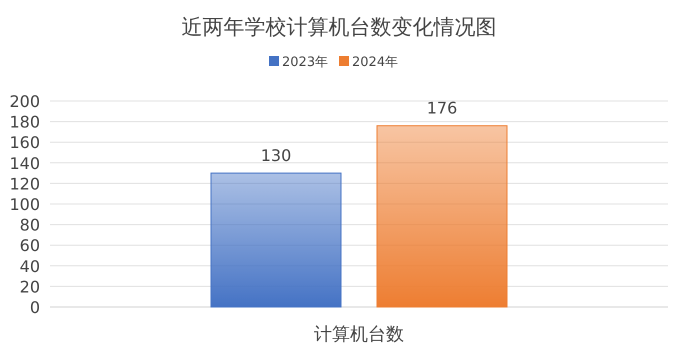 The height and width of the screenshot is (363, 678). Describe the element at coordinates (35, 307) in the screenshot. I see `y-tick-label: 0` at that location.